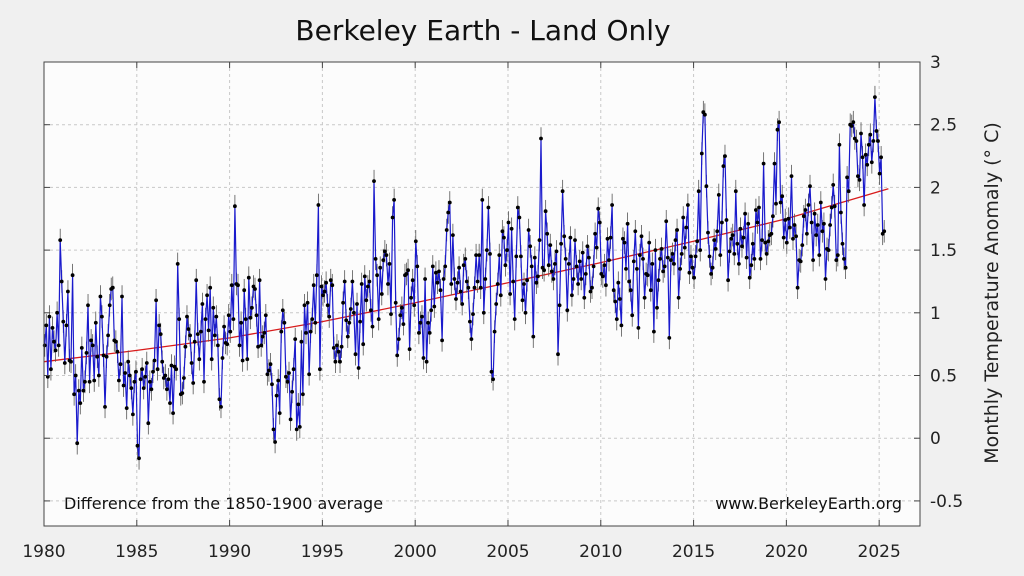  Describe the element at coordinates (879, 552) in the screenshot. I see `x-tick-label: 2025` at that location.